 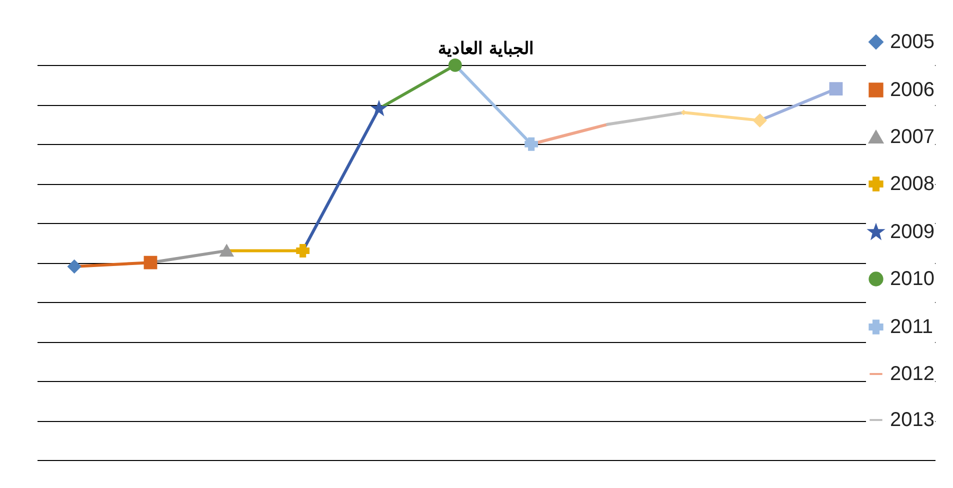 I want to click on legend-label: 2010, so click(x=912, y=279).